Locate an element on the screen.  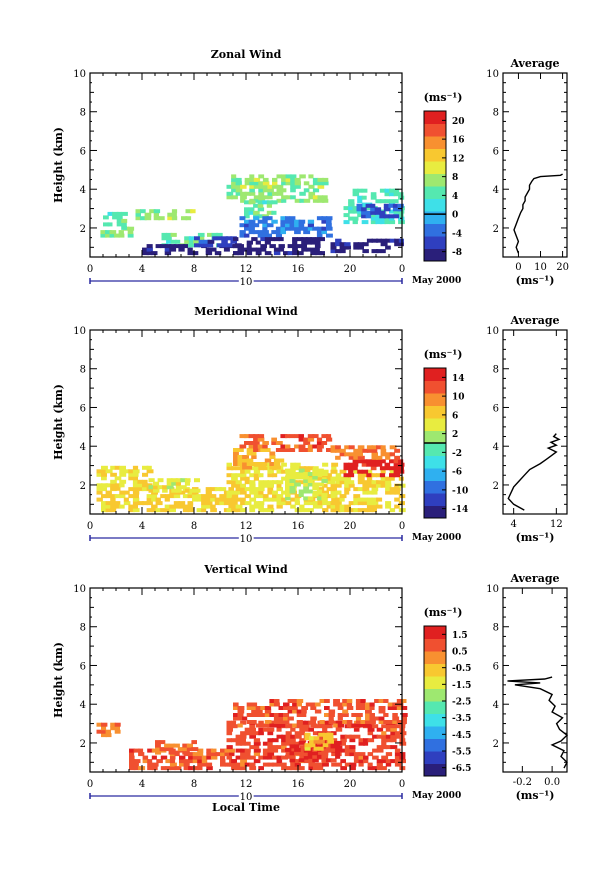
x-tick-label: 4 is located at coordinates (142, 784).